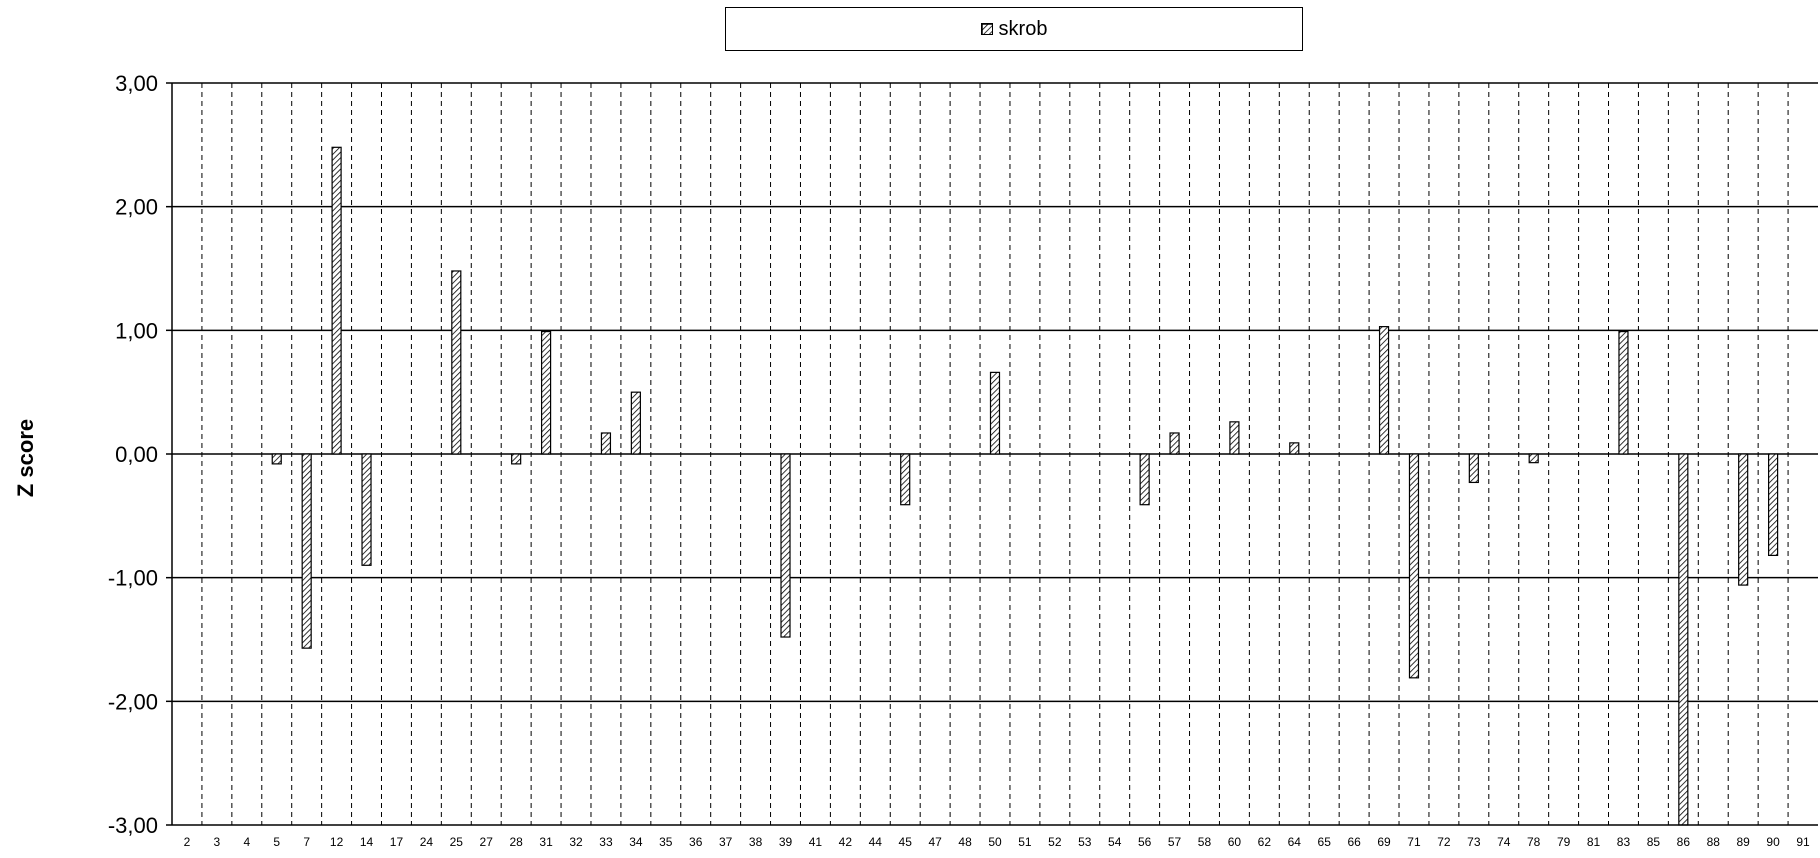 The image size is (1820, 858). I want to click on x-tick-label: 90, so click(1773, 842).